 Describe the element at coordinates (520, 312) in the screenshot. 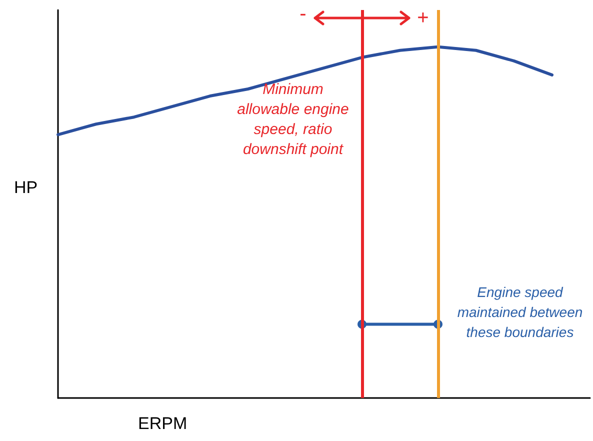

I see `annotation: Engine speed maintained between these boundaries` at that location.